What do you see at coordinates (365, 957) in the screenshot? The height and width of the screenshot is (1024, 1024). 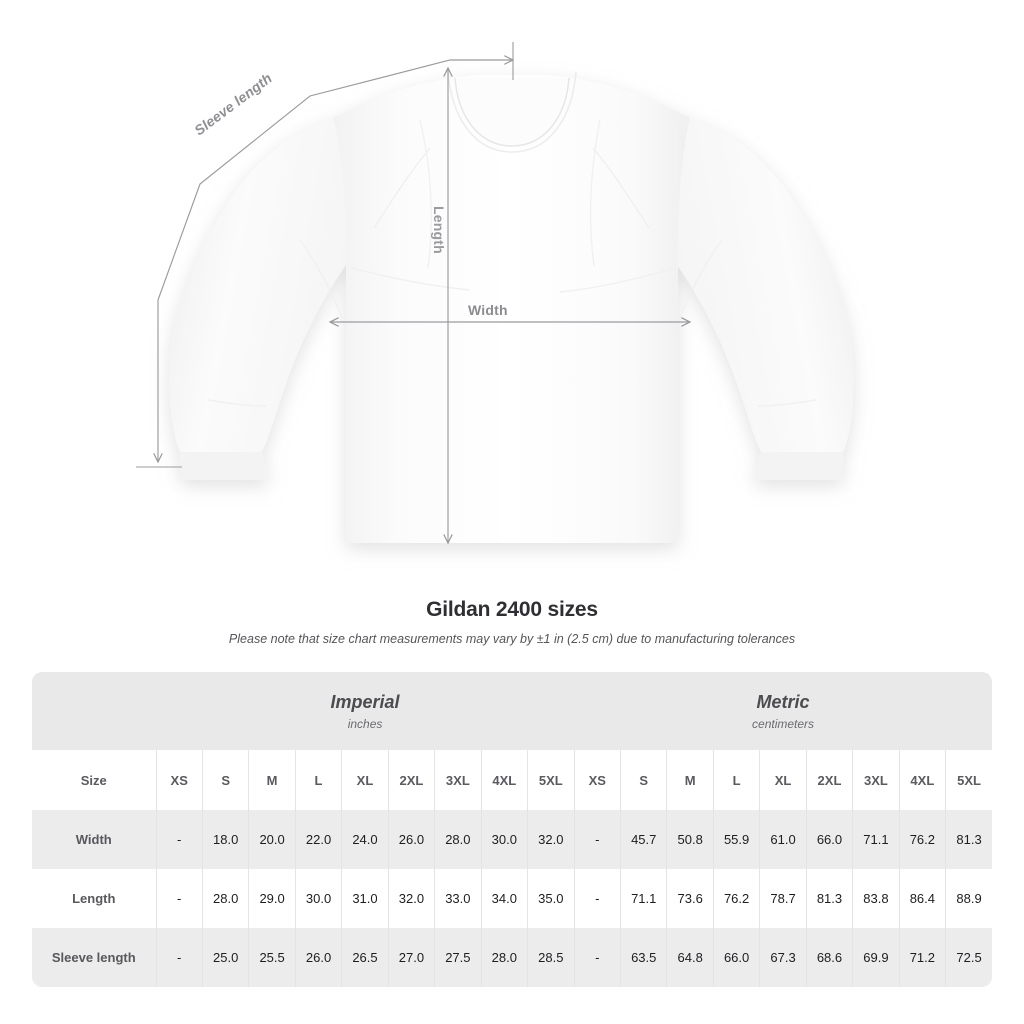 I see `measurement-cell: 26.5` at bounding box center [365, 957].